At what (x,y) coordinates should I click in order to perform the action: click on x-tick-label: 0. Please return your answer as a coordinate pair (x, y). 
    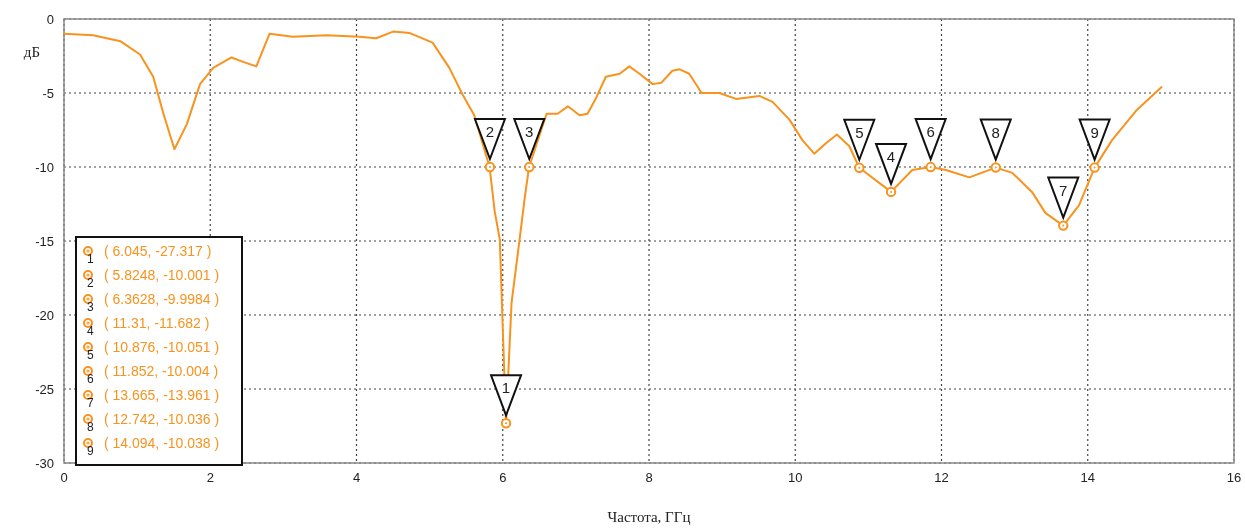
    Looking at the image, I should click on (64, 477).